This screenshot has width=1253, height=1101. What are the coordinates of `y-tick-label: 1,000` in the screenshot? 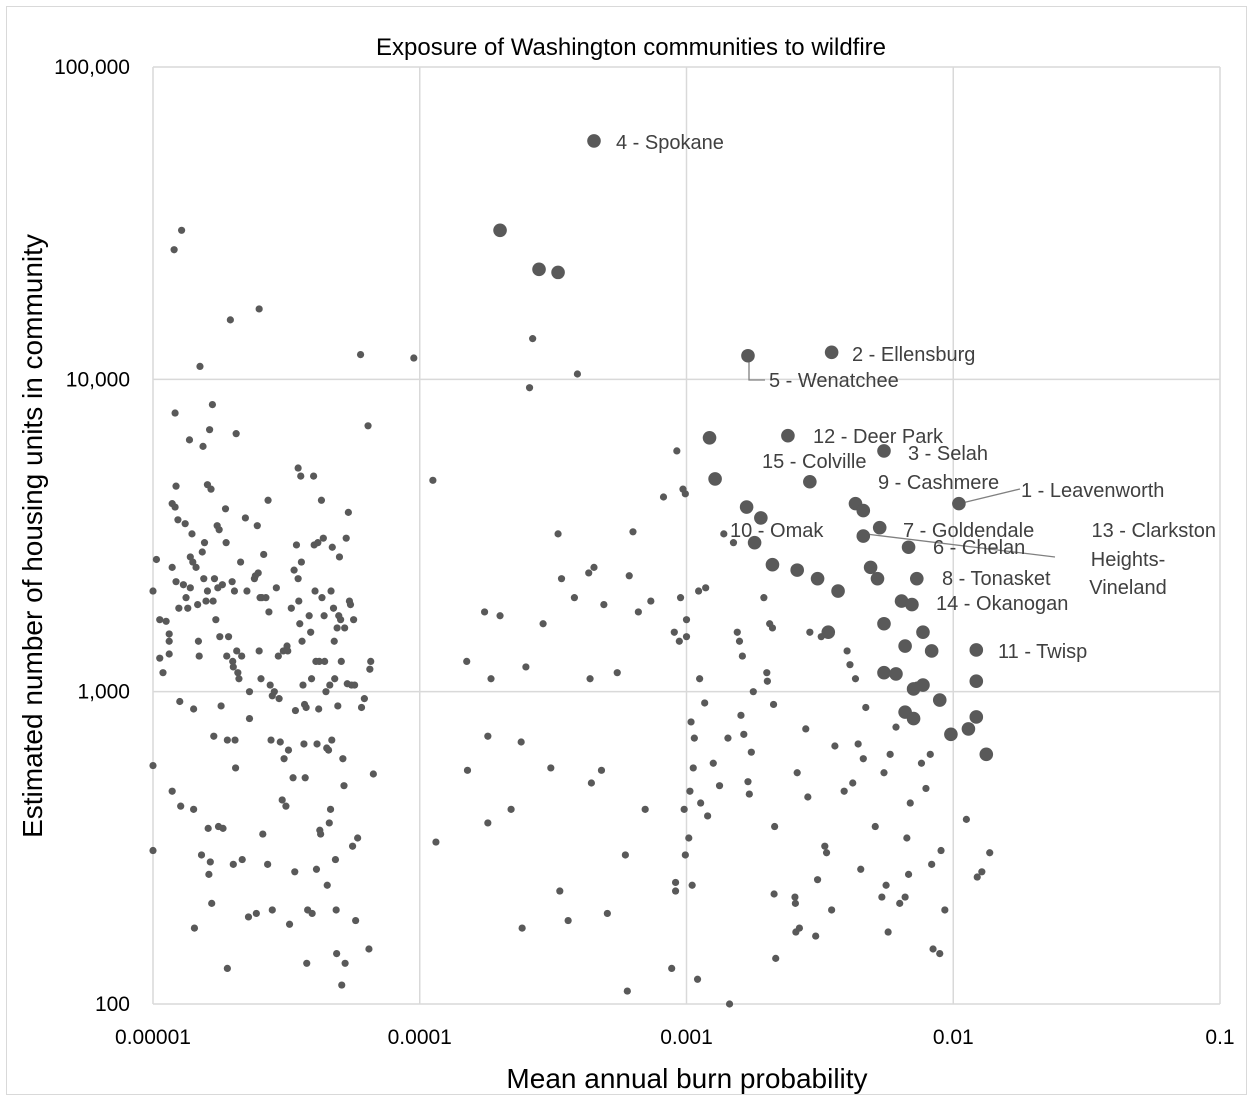 It's located at (103, 692).